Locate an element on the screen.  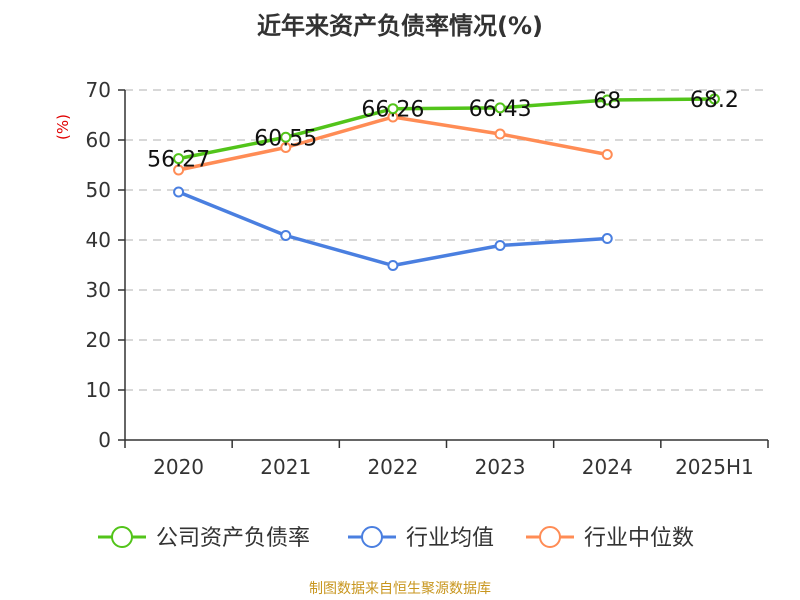
data-label: 66.43 is located at coordinates (500, 109).